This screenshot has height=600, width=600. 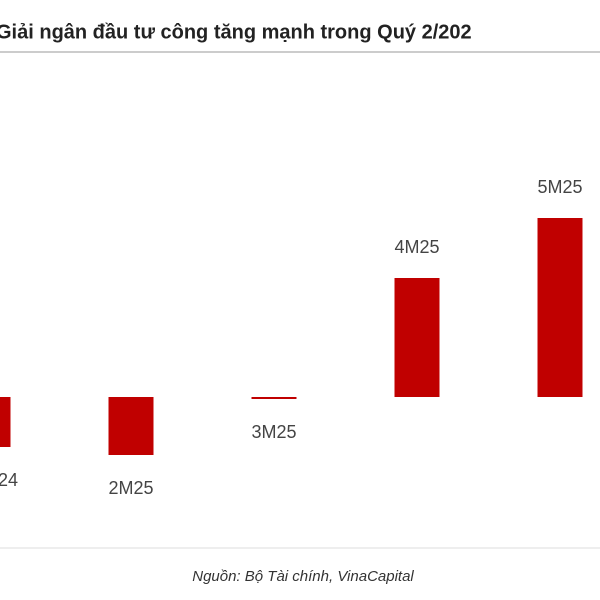 What do you see at coordinates (559, 187) in the screenshot?
I see `category-label: 5M25` at bounding box center [559, 187].